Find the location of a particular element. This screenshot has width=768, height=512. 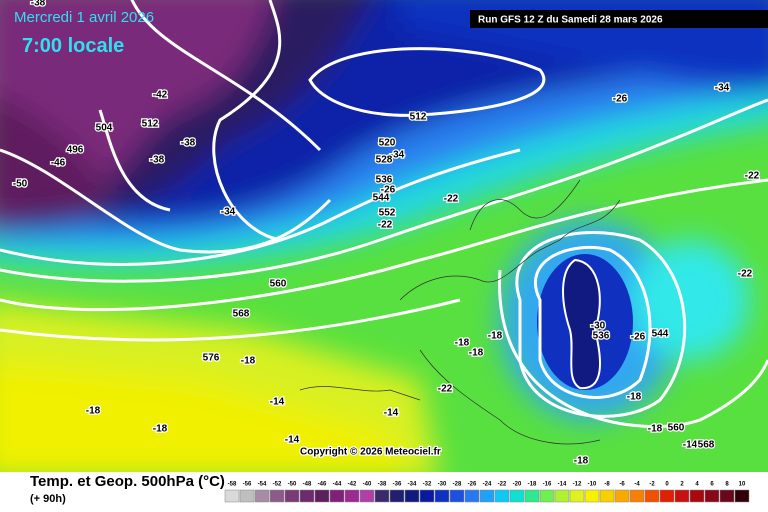

contour-label: -46 is located at coordinates (58, 163).